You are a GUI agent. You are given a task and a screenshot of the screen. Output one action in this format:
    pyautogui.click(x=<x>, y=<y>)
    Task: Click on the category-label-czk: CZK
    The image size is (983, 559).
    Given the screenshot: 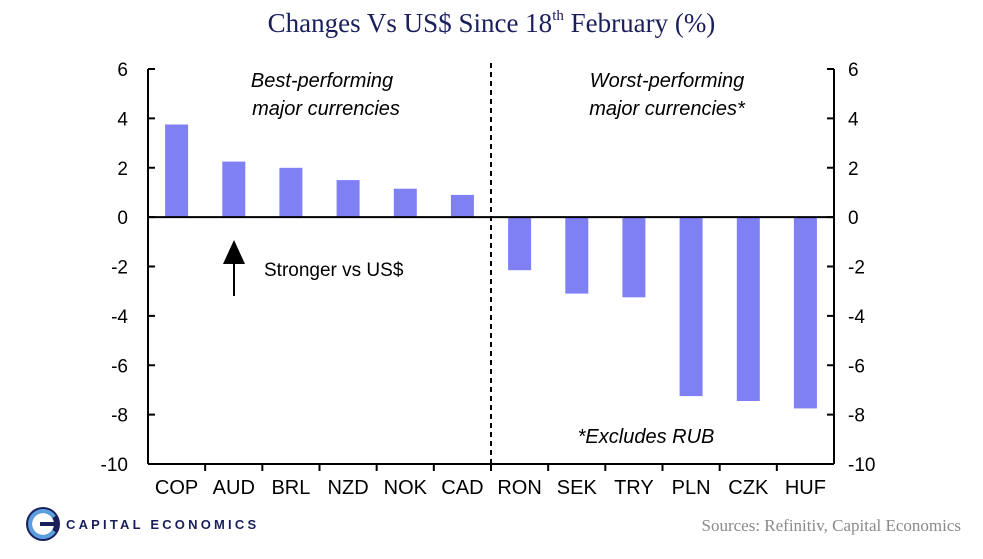 What is the action you would take?
    pyautogui.click(x=748, y=488)
    